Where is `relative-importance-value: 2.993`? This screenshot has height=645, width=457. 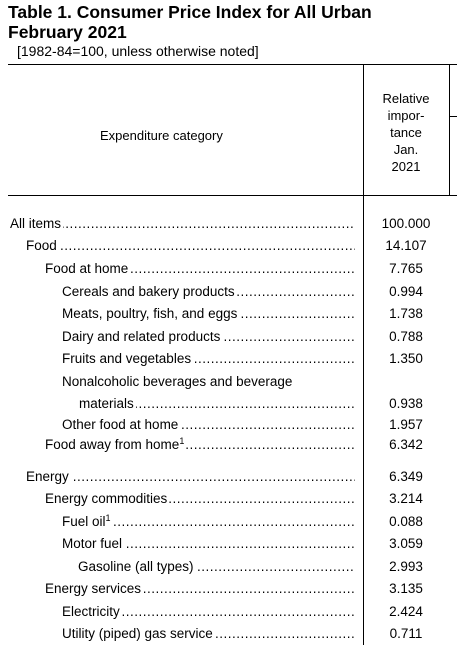
relative-importance-value: 2.993 is located at coordinates (406, 566).